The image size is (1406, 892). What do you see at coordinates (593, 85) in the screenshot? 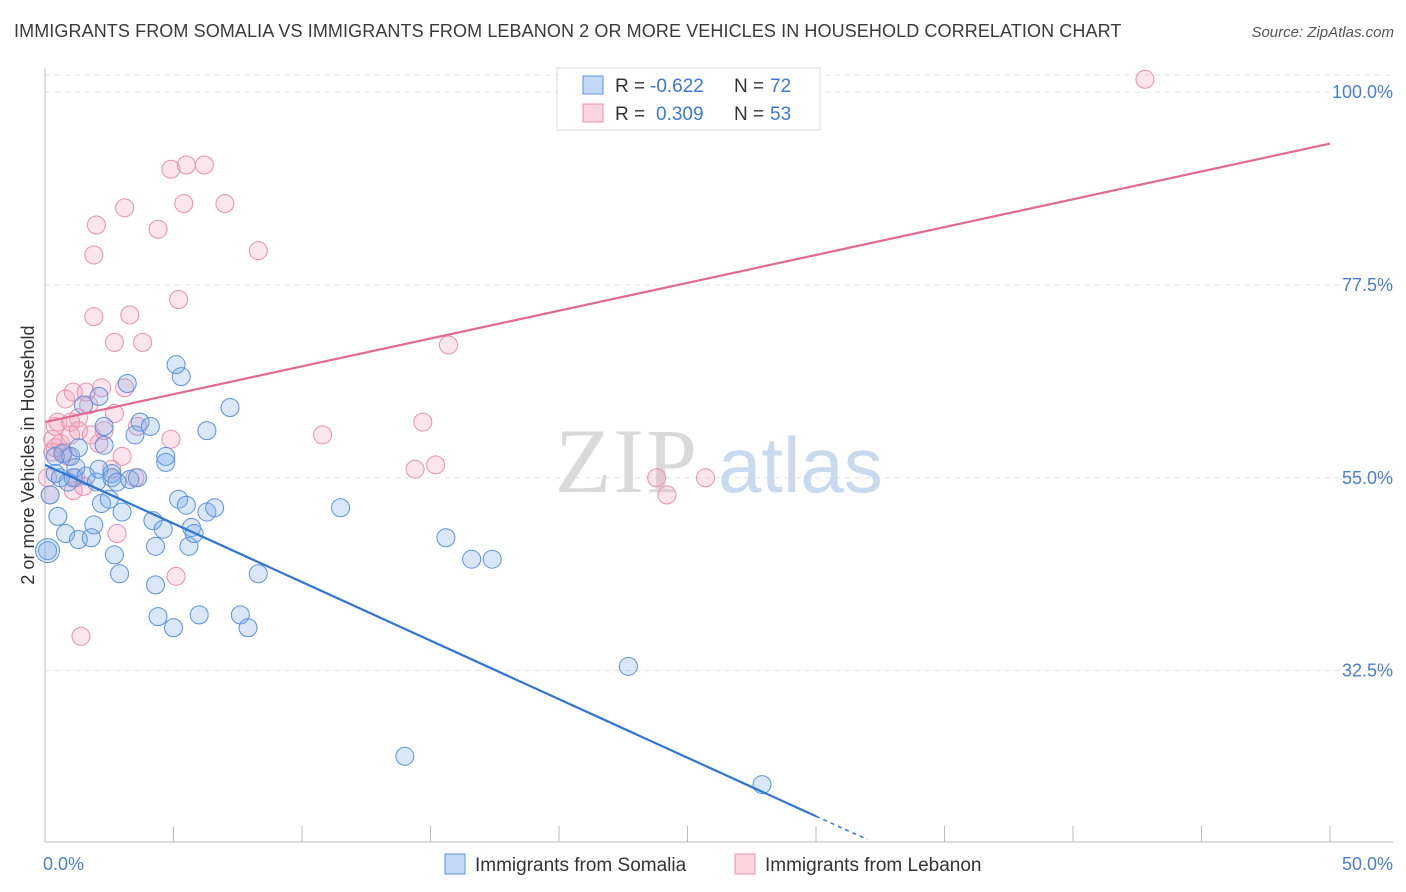
I see `stats-swatch-somalia` at bounding box center [593, 85].